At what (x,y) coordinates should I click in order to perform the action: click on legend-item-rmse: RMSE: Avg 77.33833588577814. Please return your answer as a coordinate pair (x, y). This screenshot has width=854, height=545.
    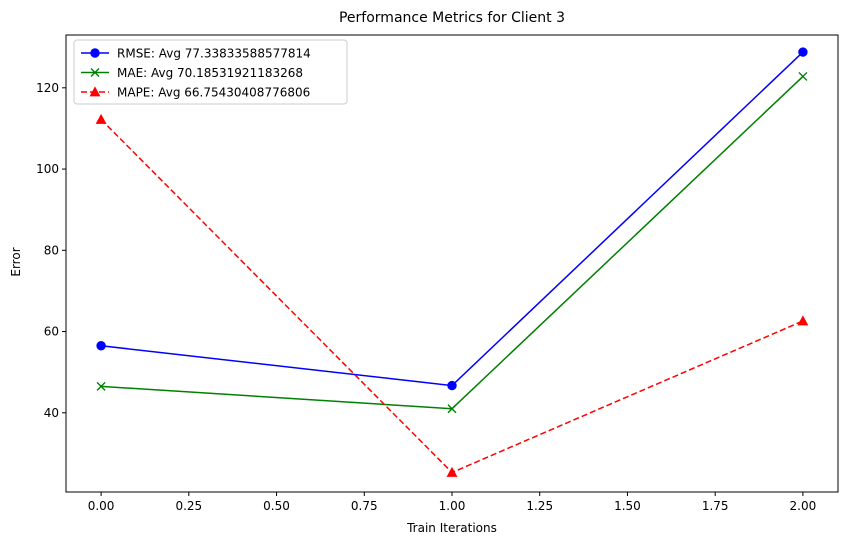
    Looking at the image, I should click on (196, 54).